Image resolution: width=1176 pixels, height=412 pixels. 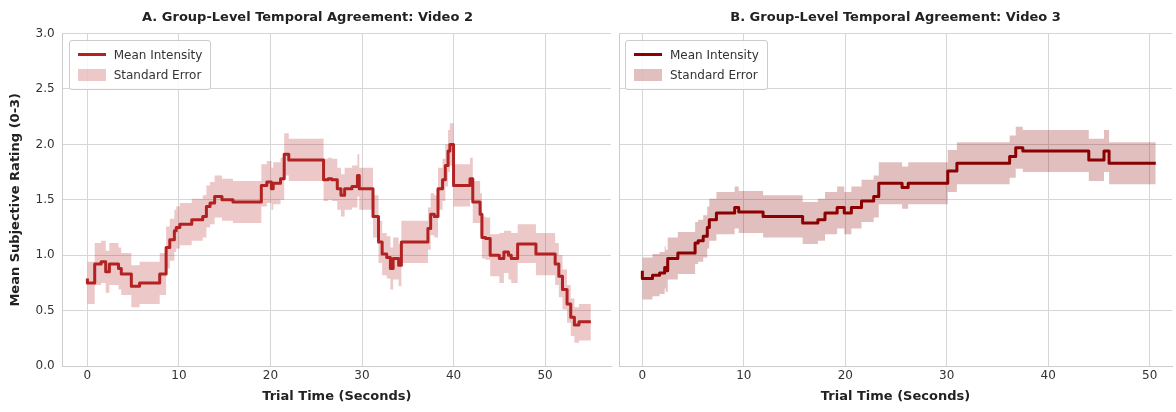 What do you see at coordinates (45, 32) in the screenshot?
I see `y-tick-label: 3.0` at bounding box center [45, 32].